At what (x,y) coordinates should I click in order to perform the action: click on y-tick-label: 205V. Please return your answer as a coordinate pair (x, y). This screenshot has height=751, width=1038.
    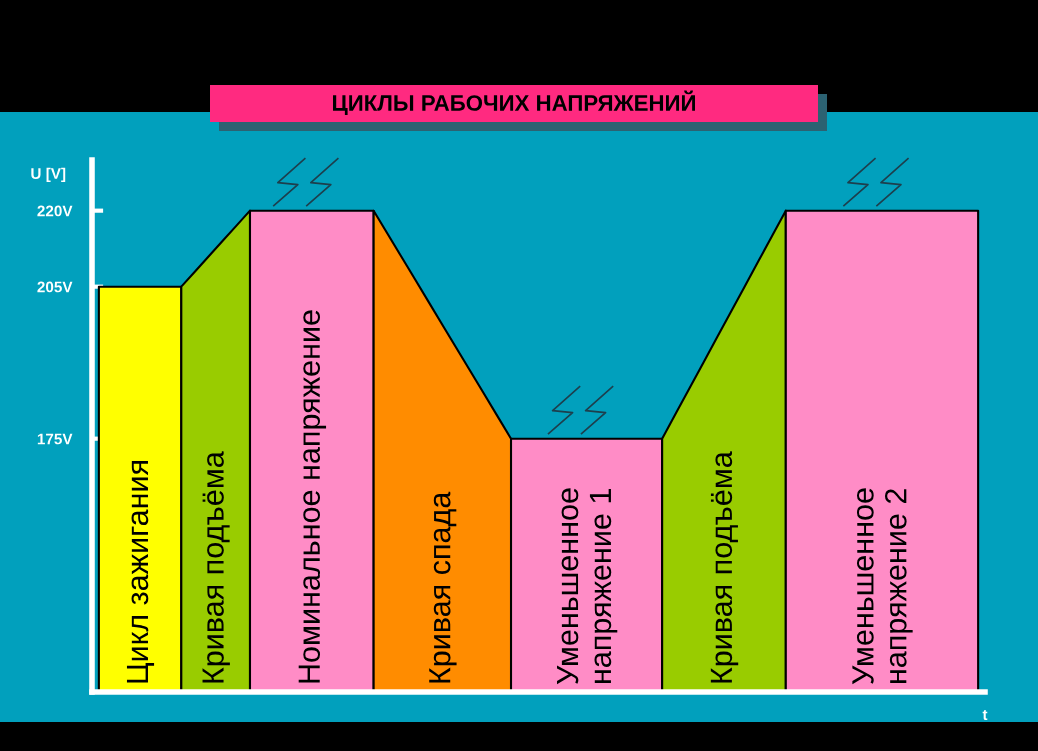
    Looking at the image, I should click on (55, 287).